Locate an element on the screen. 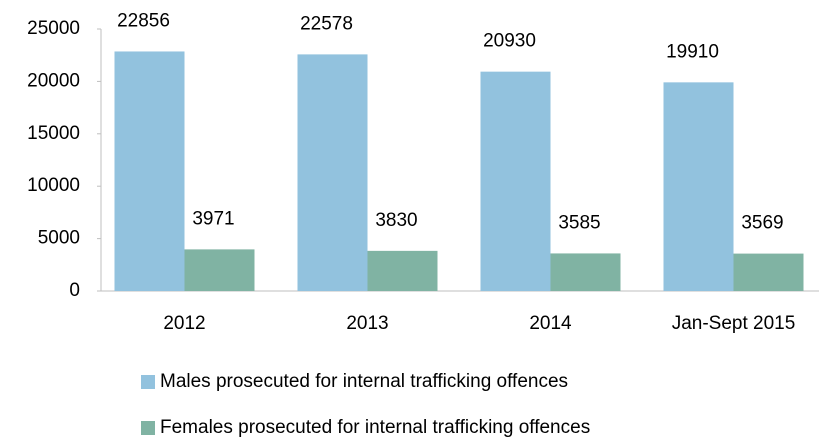 The width and height of the screenshot is (819, 440). data-label: 3585 is located at coordinates (579, 222).